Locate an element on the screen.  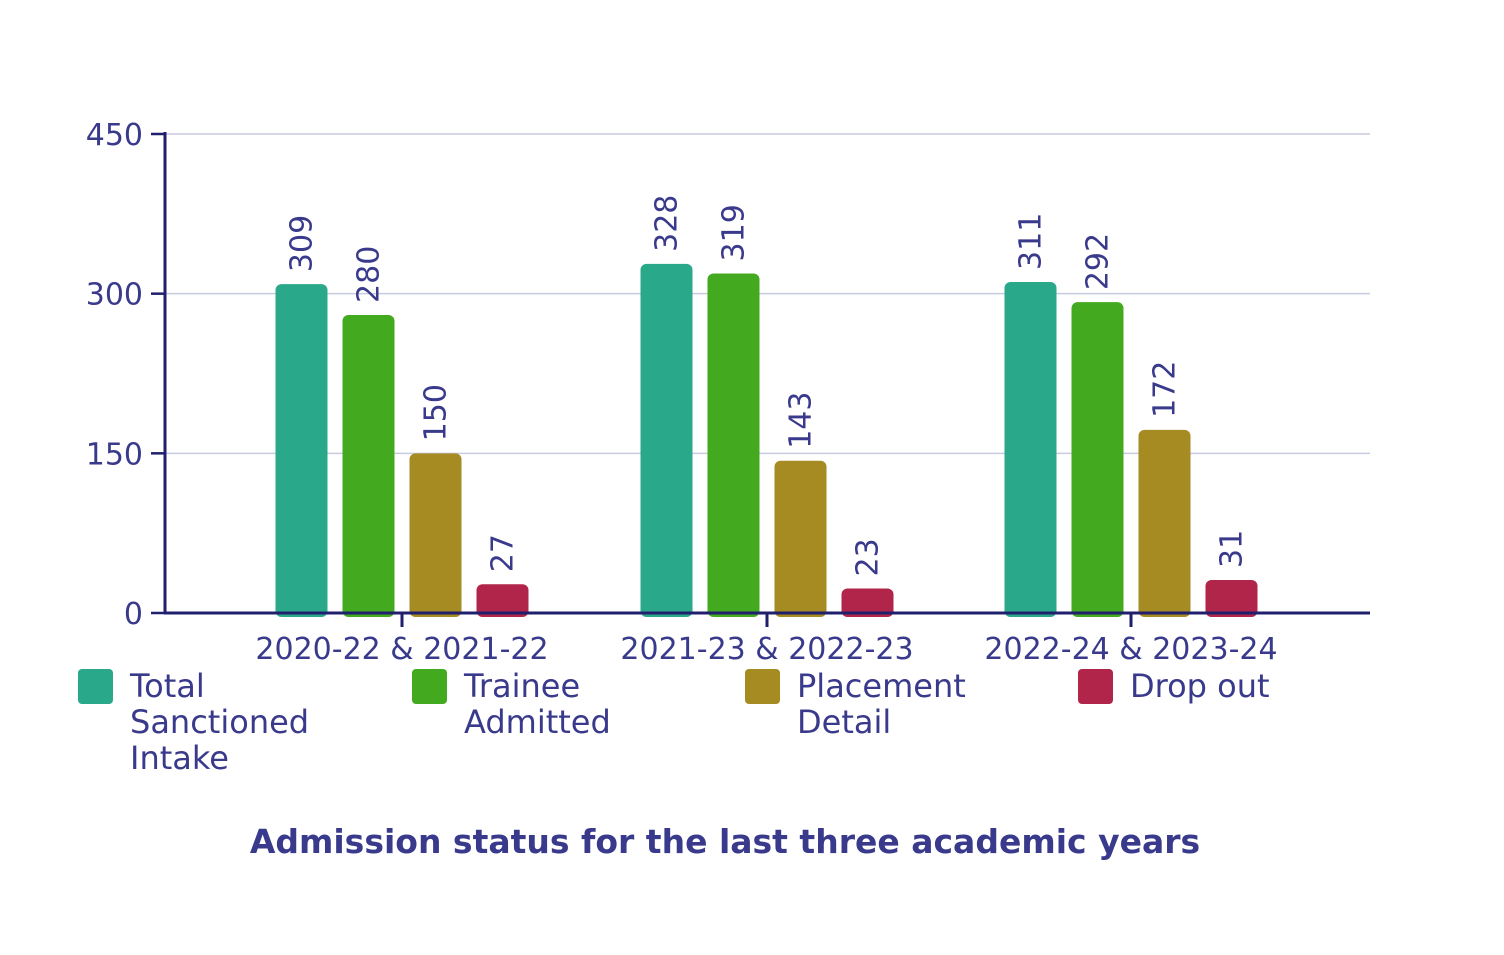
legend-item: Drop out is located at coordinates (1214, 686).